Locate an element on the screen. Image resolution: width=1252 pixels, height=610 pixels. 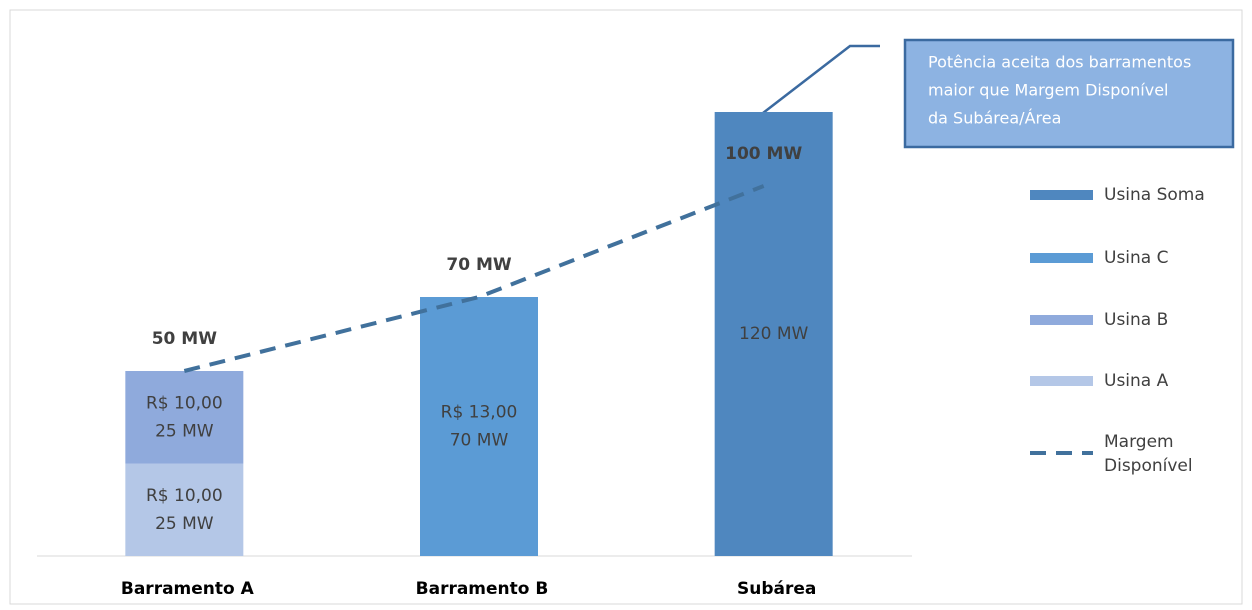
x-tick-label: Subárea is located at coordinates (776, 589).